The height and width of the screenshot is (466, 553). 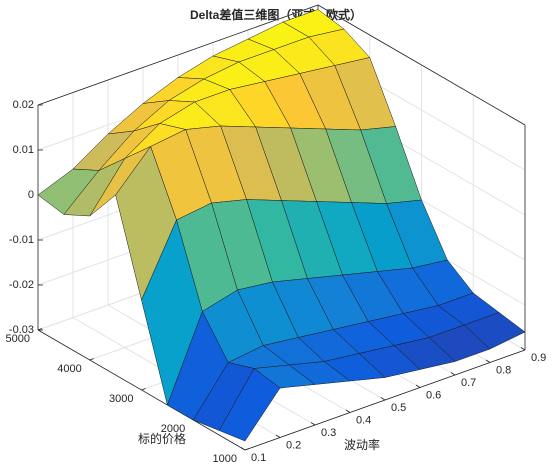 What do you see at coordinates (21, 285) in the screenshot?
I see `z-tick-label: -0.02` at bounding box center [21, 285].